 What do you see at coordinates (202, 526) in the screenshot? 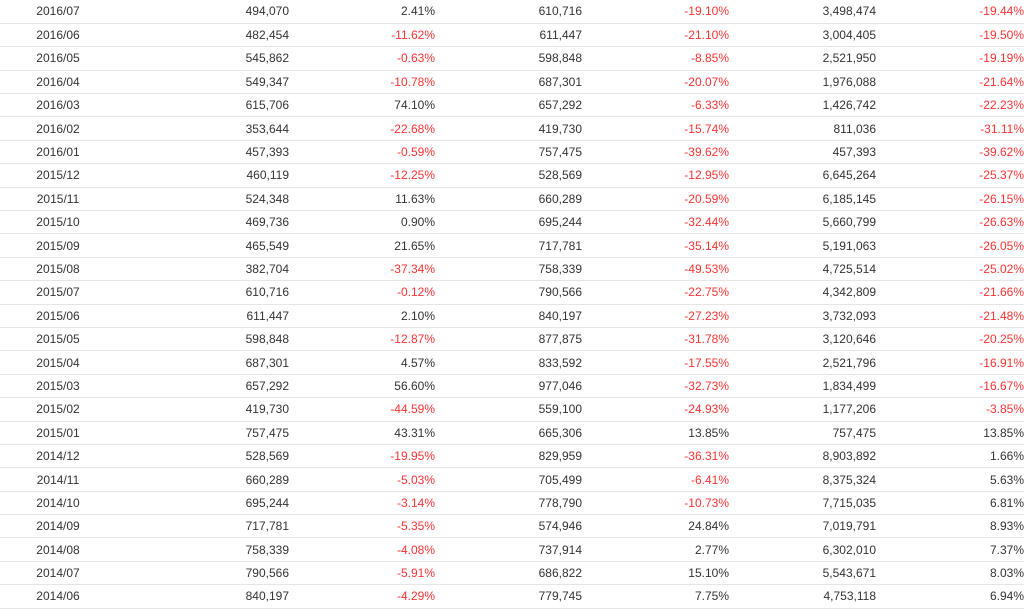
I see `value-cell: 717,781` at bounding box center [202, 526].